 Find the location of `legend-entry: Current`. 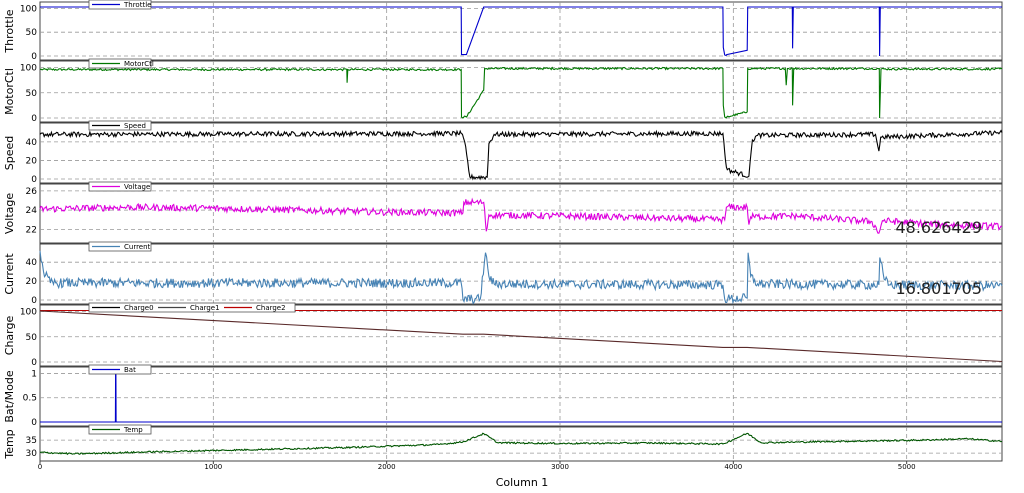

legend-entry: Current is located at coordinates (137, 247).